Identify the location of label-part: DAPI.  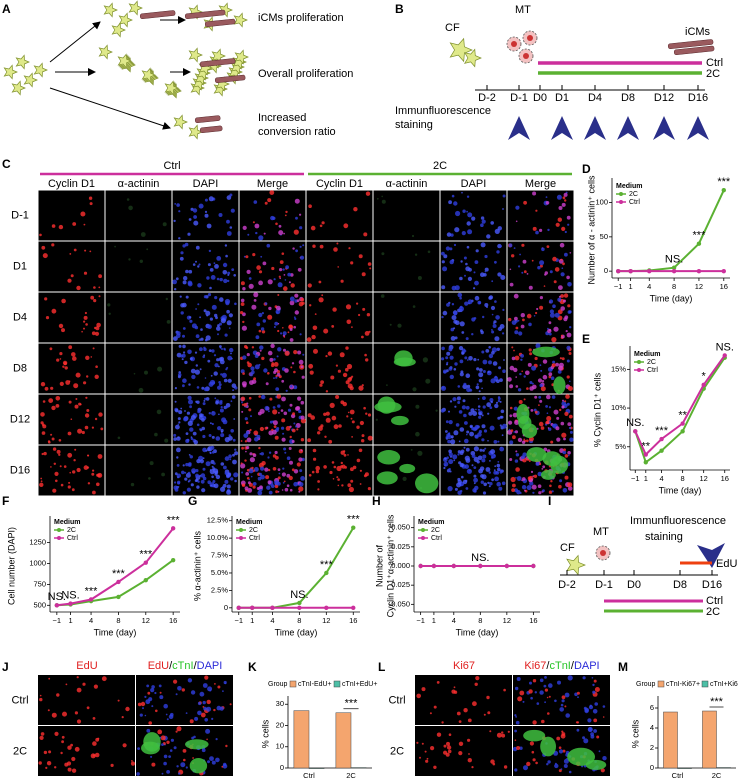
(210, 666).